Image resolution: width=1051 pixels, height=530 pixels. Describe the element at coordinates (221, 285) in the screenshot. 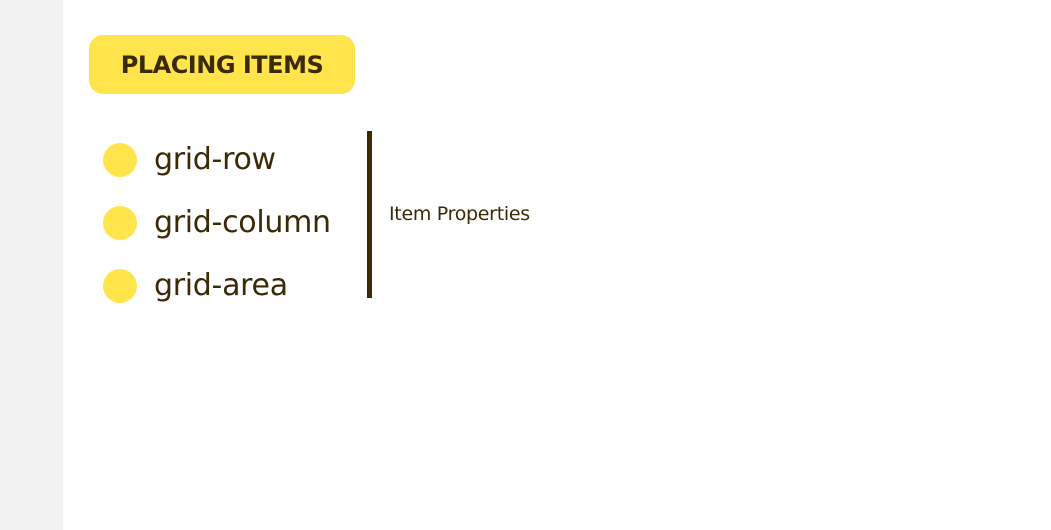

I see `property-label-grid-area: grid-area` at that location.